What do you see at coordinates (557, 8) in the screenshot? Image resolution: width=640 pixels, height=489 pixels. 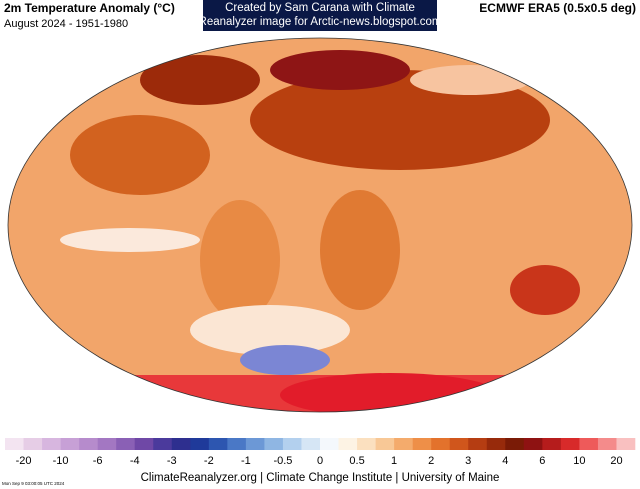 I see `dataset: ECMWF ERA5 (0.5x0.5 deg)` at bounding box center [557, 8].